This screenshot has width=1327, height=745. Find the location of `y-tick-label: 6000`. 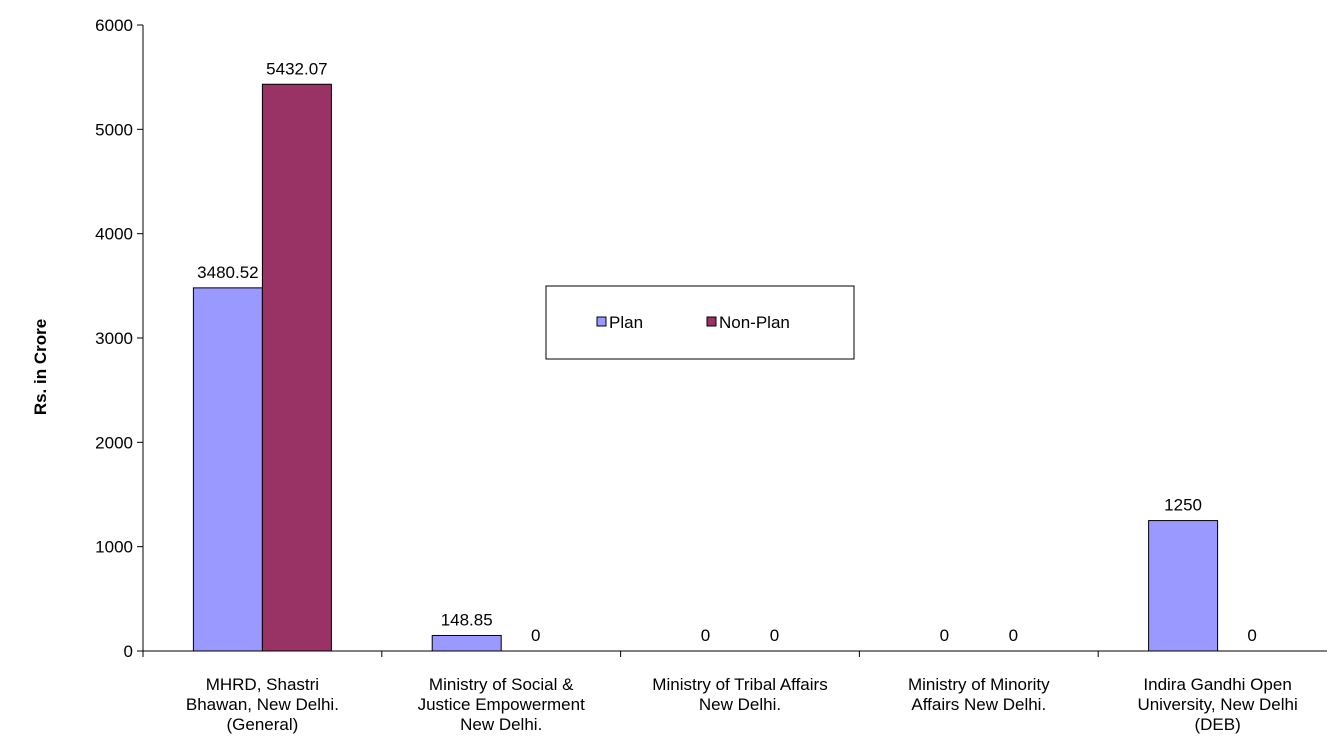

y-tick-label: 6000 is located at coordinates (114, 25).